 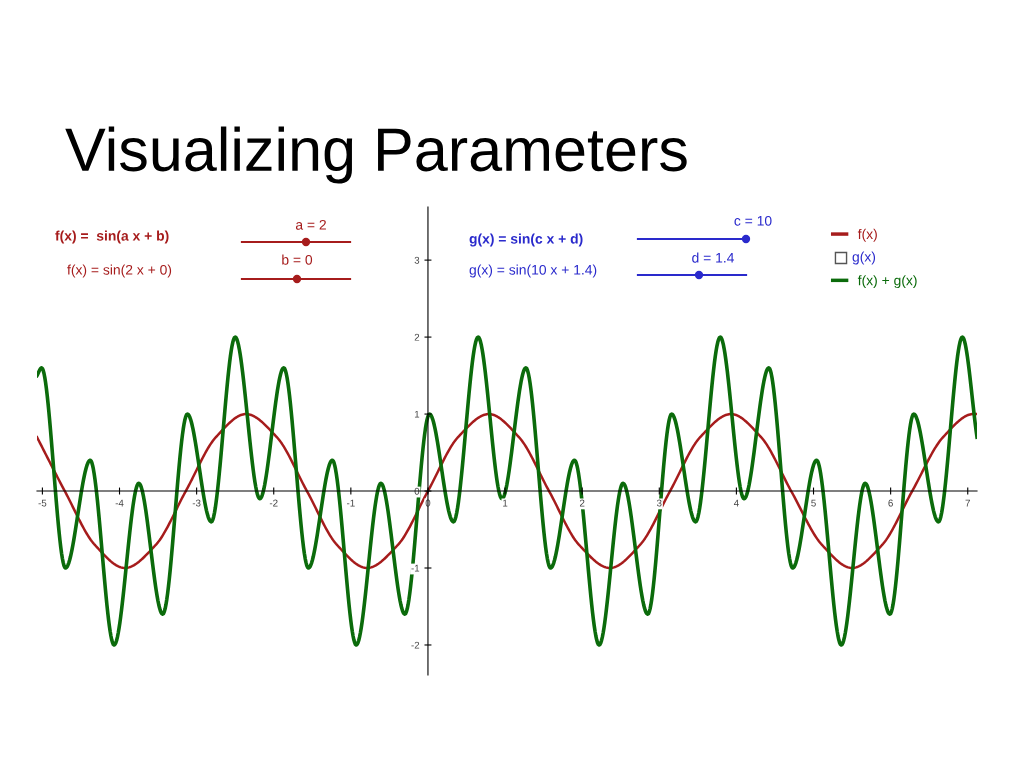 I want to click on annotation: b = 0, so click(x=297, y=259).